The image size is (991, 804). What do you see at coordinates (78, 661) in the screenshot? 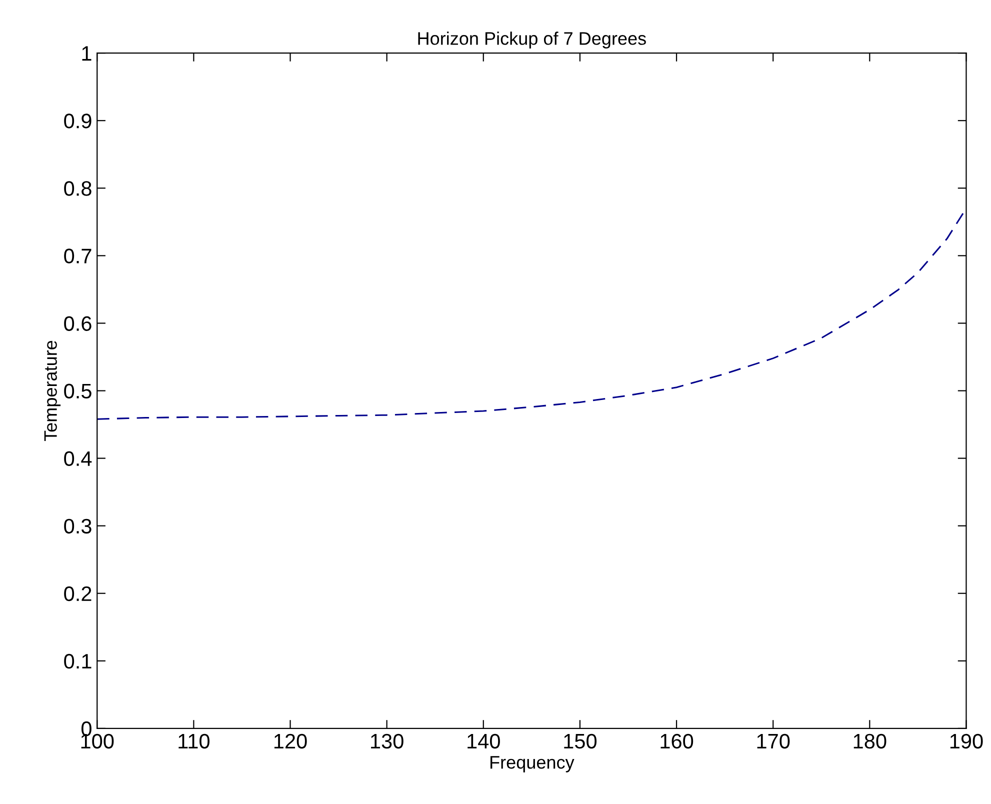
I see `y-tick-label: 0.1` at bounding box center [78, 661].